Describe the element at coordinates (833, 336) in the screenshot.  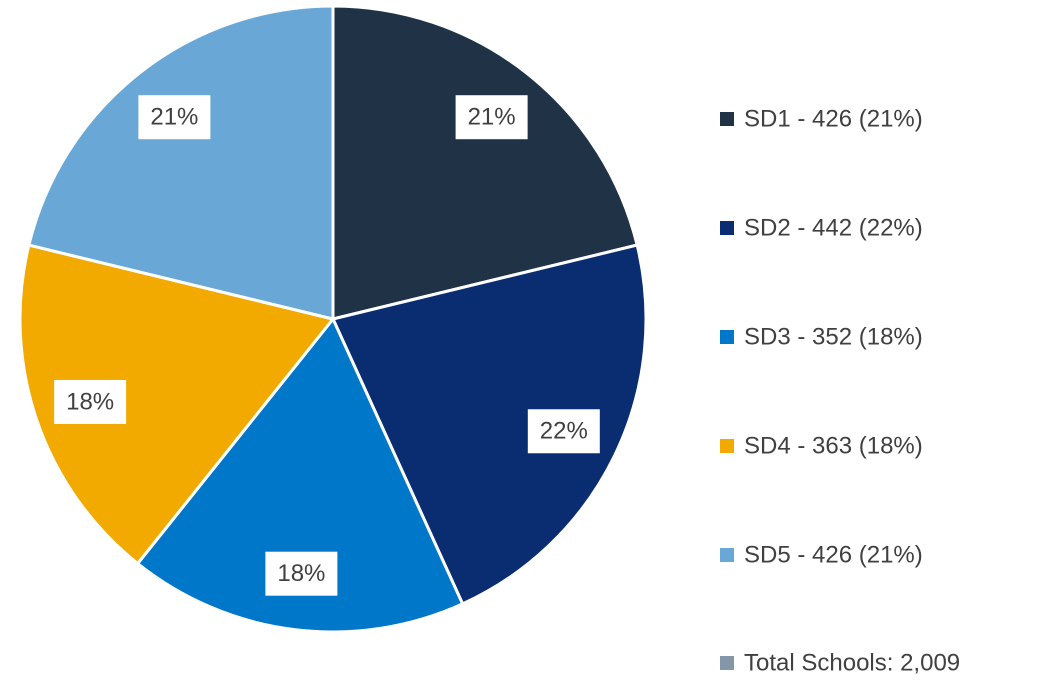
I see `legend-label: SD3 - 352 (18%)` at that location.